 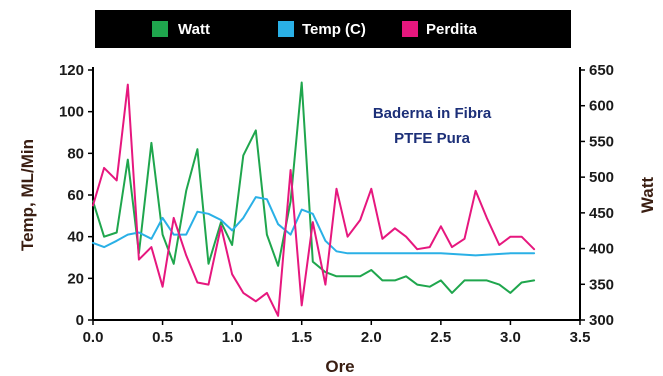 What do you see at coordinates (510, 337) in the screenshot?
I see `x-tick-label: 3.0` at bounding box center [510, 337].